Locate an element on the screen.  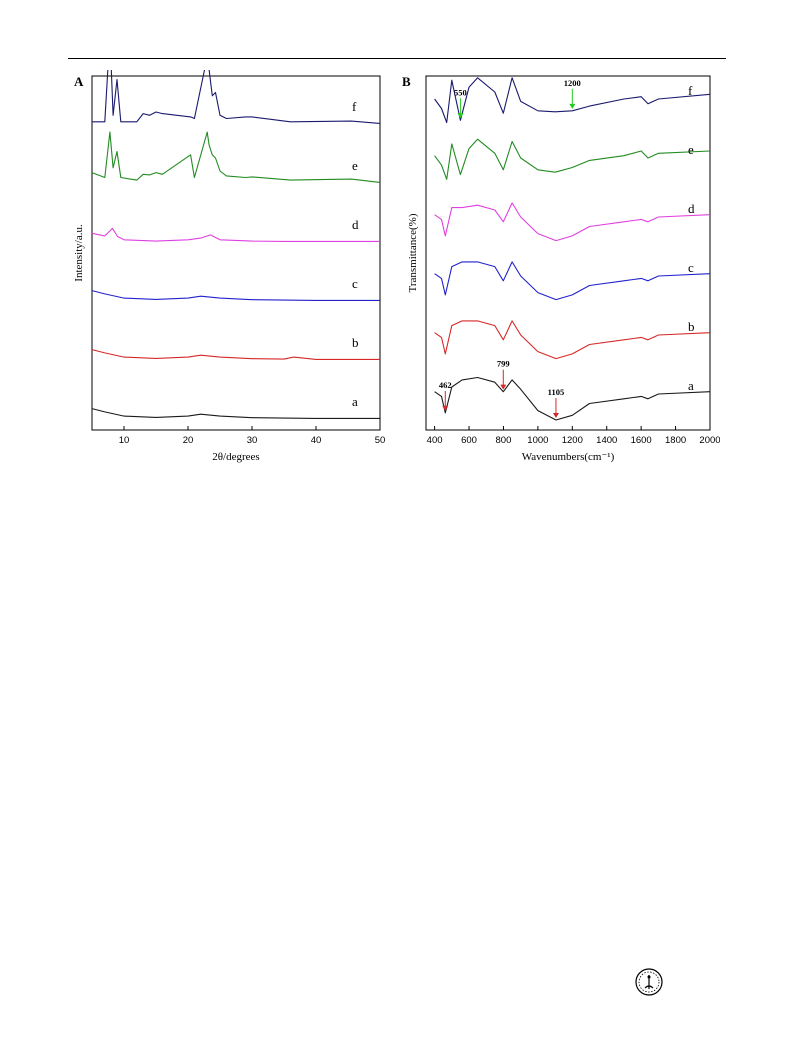
x-tick-label: 20 is located at coordinates (188, 440).